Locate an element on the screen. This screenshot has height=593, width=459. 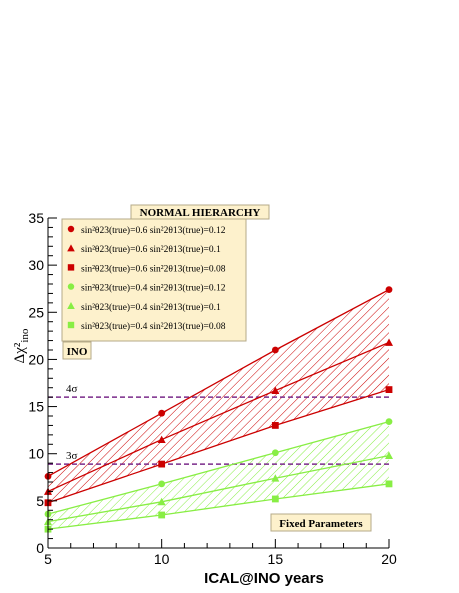
ino-label: INO is located at coordinates (77, 352).